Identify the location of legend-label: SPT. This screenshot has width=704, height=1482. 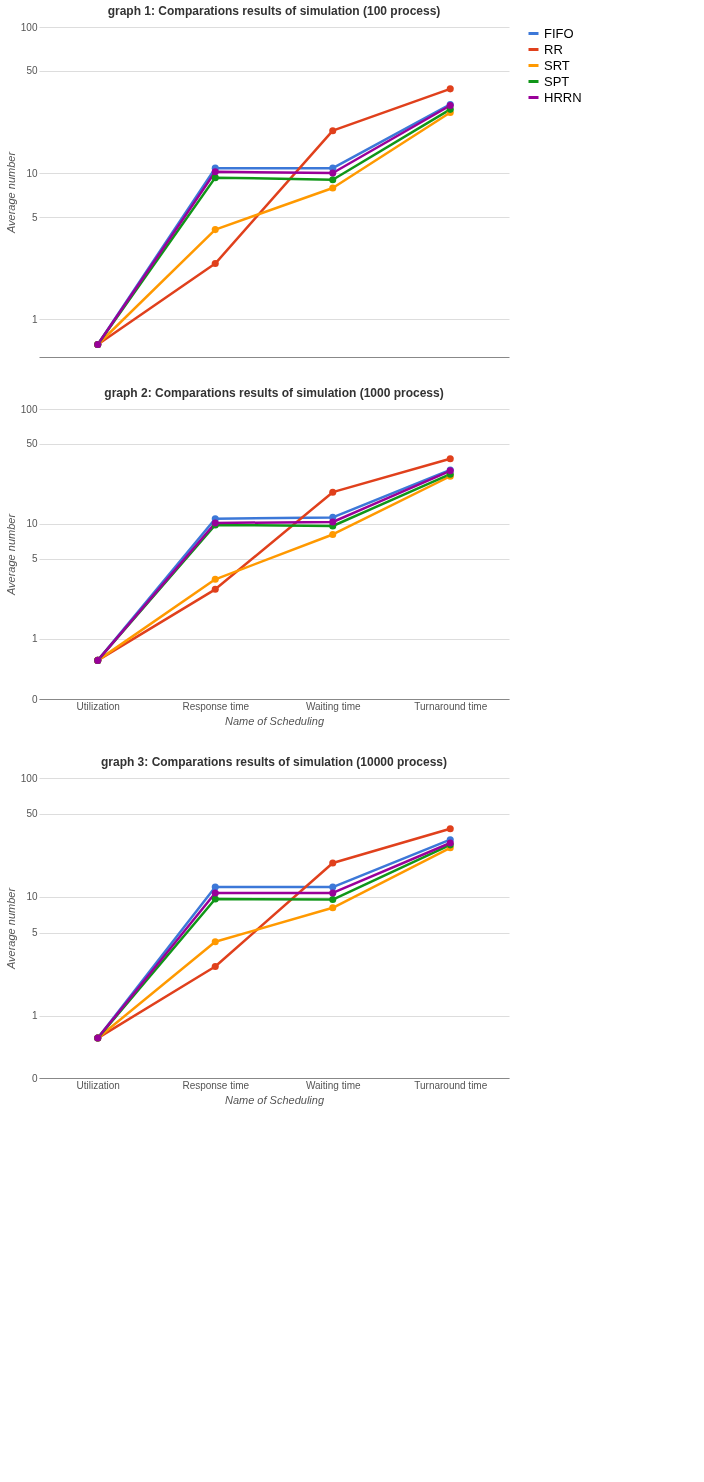
(557, 81).